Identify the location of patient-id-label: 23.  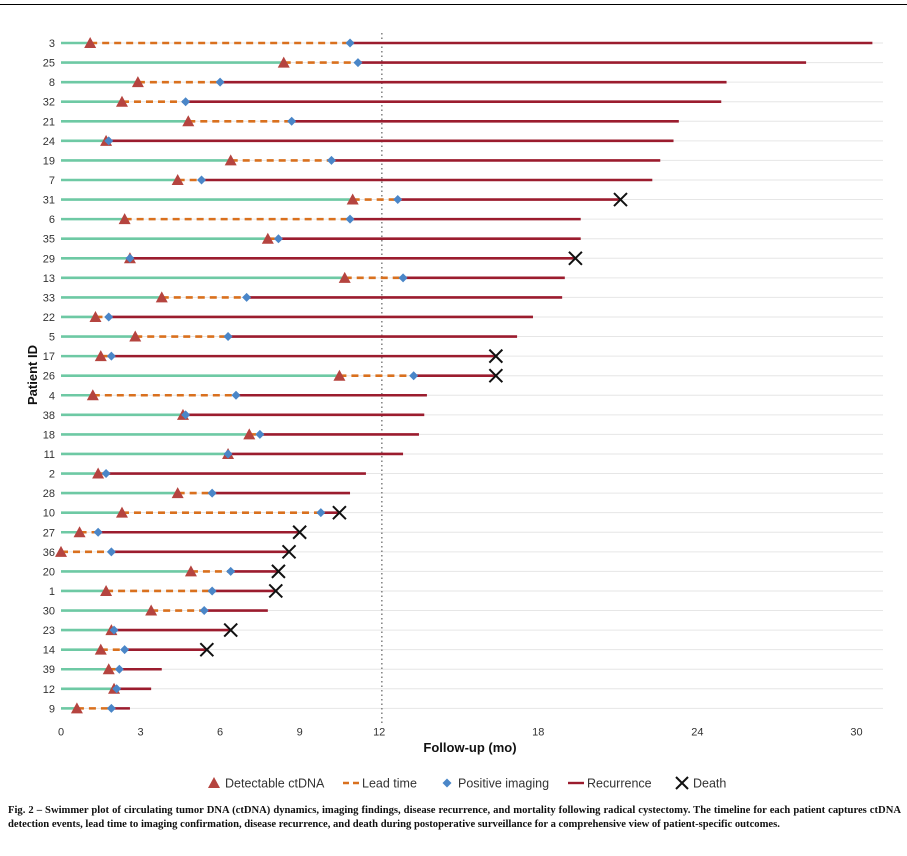
(49, 631).